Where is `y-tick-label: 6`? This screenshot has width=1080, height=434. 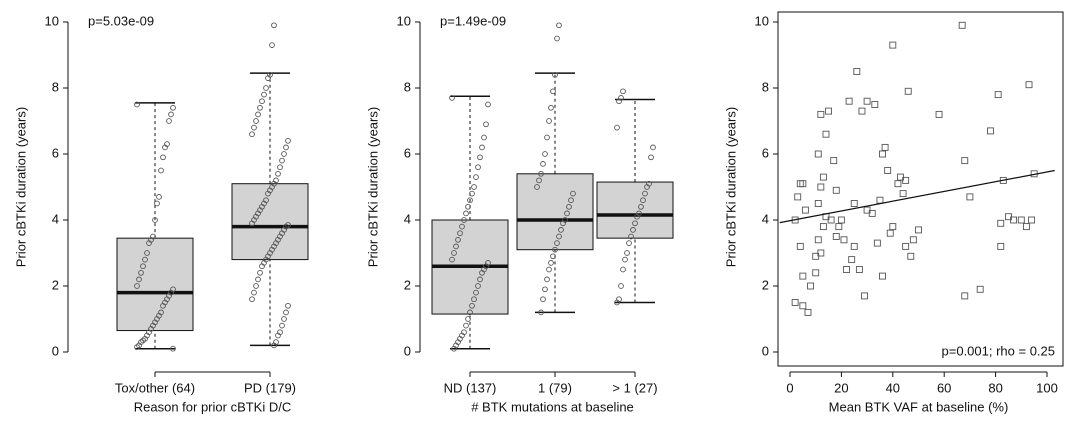
y-tick-label: 6 is located at coordinates (765, 152).